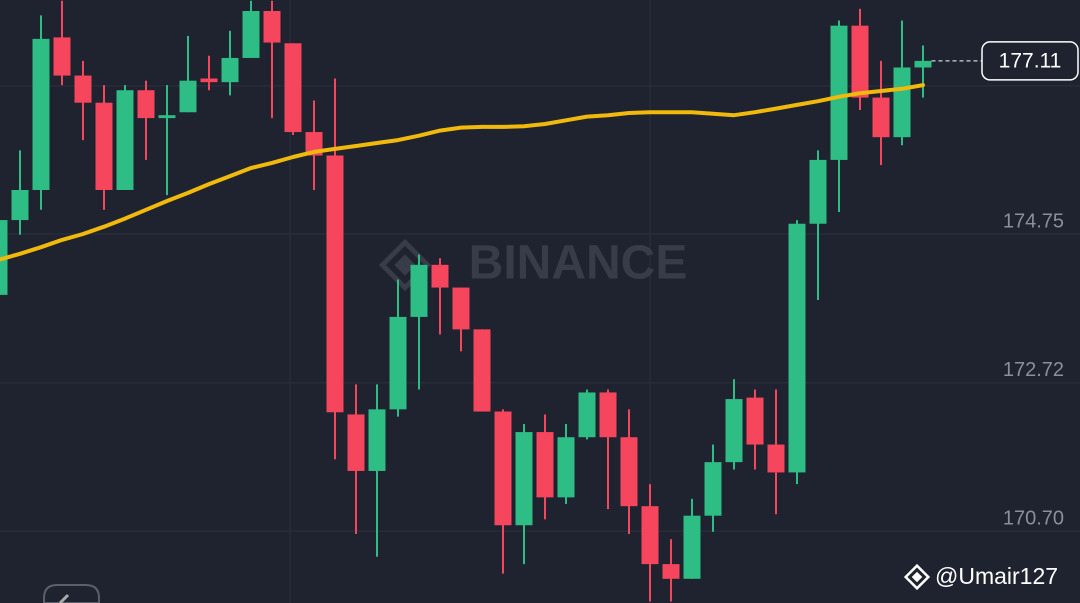 Image resolution: width=1080 pixels, height=603 pixels. I want to click on last-price-tag, so click(1030, 61).